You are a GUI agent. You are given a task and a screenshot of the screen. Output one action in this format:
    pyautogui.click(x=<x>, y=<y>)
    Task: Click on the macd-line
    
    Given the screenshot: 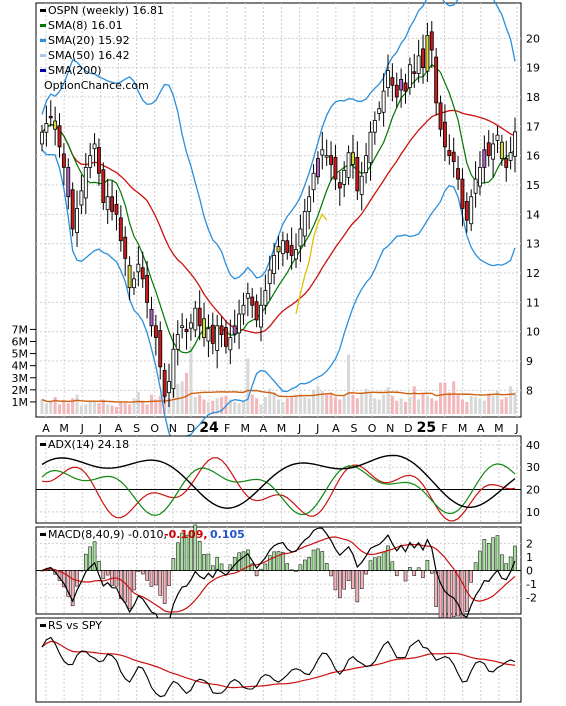 What is the action you would take?
    pyautogui.click(x=278, y=580)
    